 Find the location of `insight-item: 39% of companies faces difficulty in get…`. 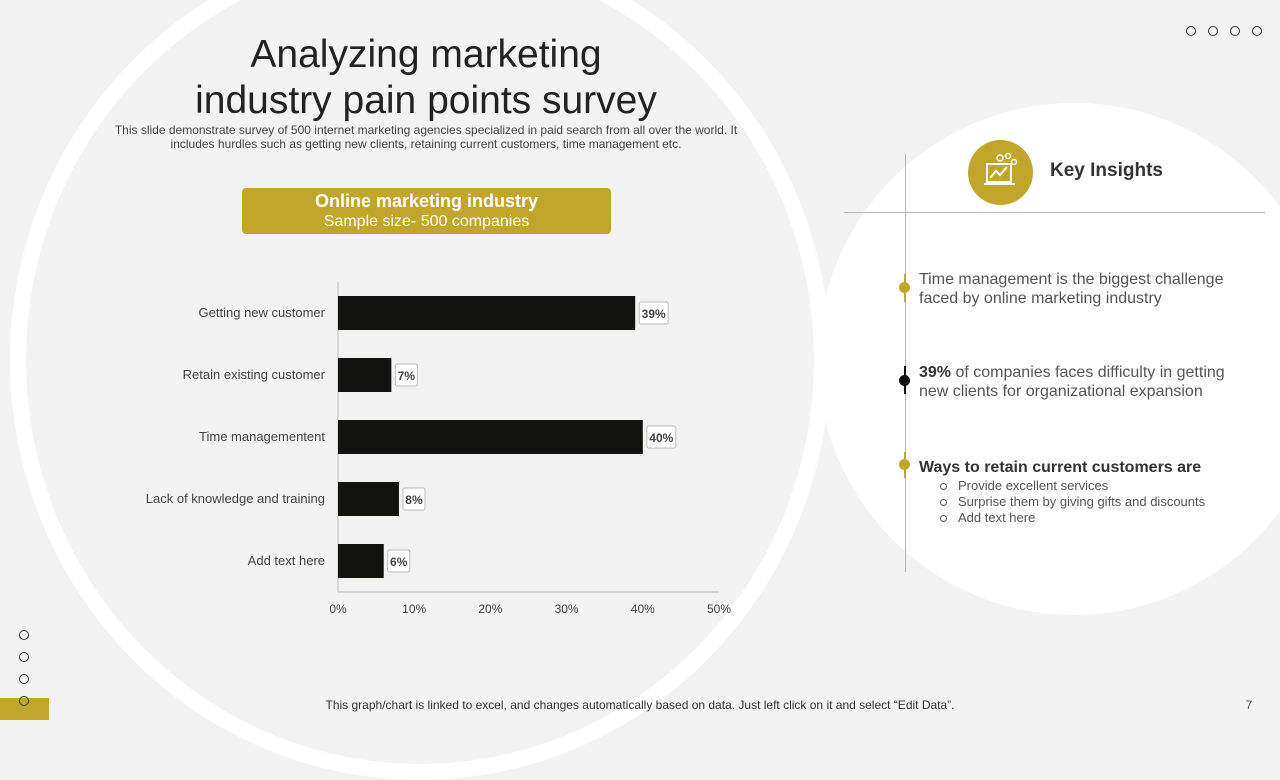

insight-item: 39% of companies faces difficulty in get… is located at coordinates (1084, 382).